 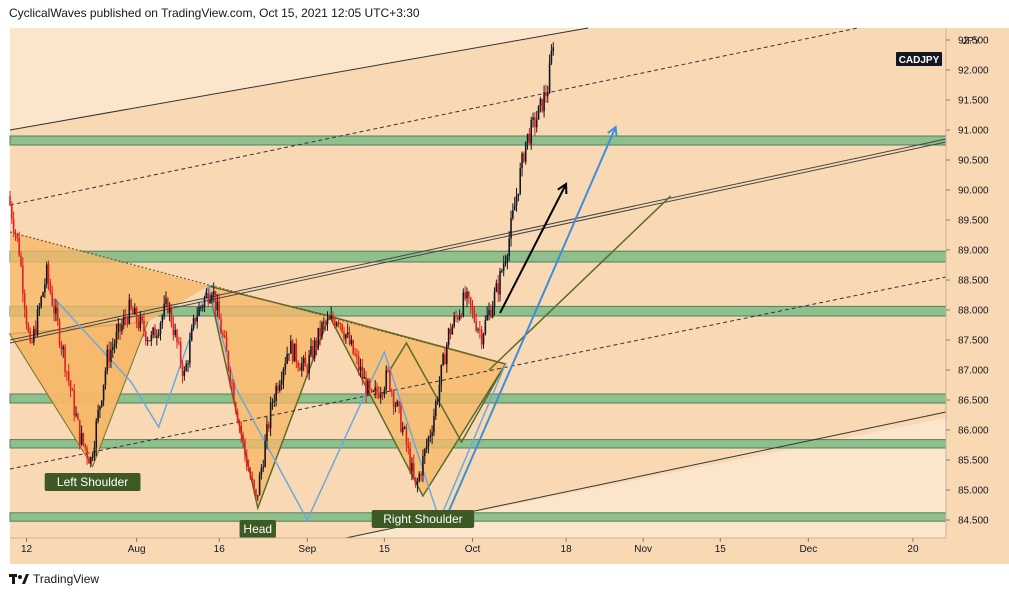 I want to click on price-tick-label: 88.000, so click(x=973, y=311).